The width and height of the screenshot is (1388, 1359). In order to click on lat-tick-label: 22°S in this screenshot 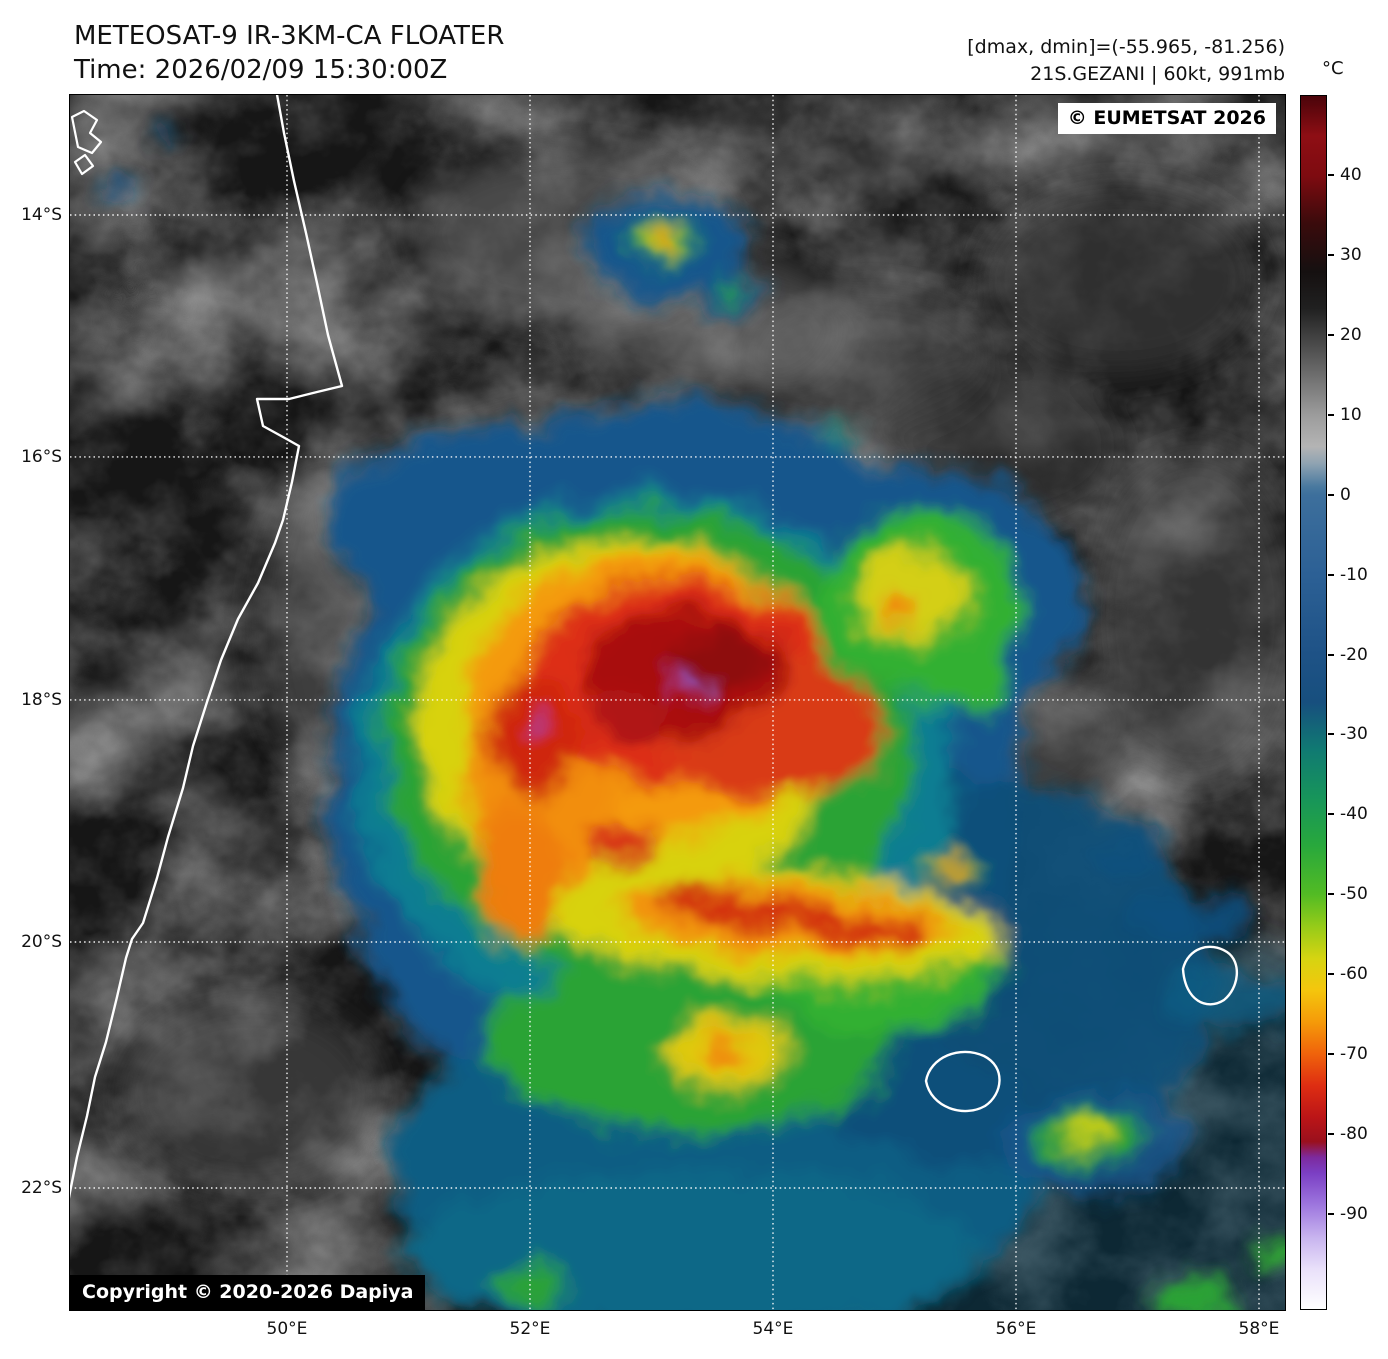, I will do `click(41, 1188)`.